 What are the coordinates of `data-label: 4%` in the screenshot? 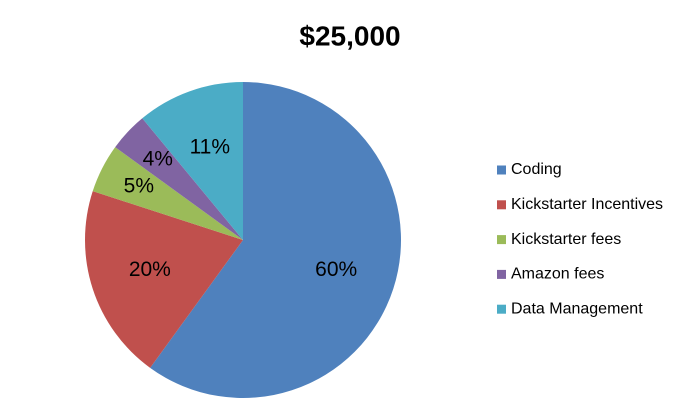 It's located at (158, 159).